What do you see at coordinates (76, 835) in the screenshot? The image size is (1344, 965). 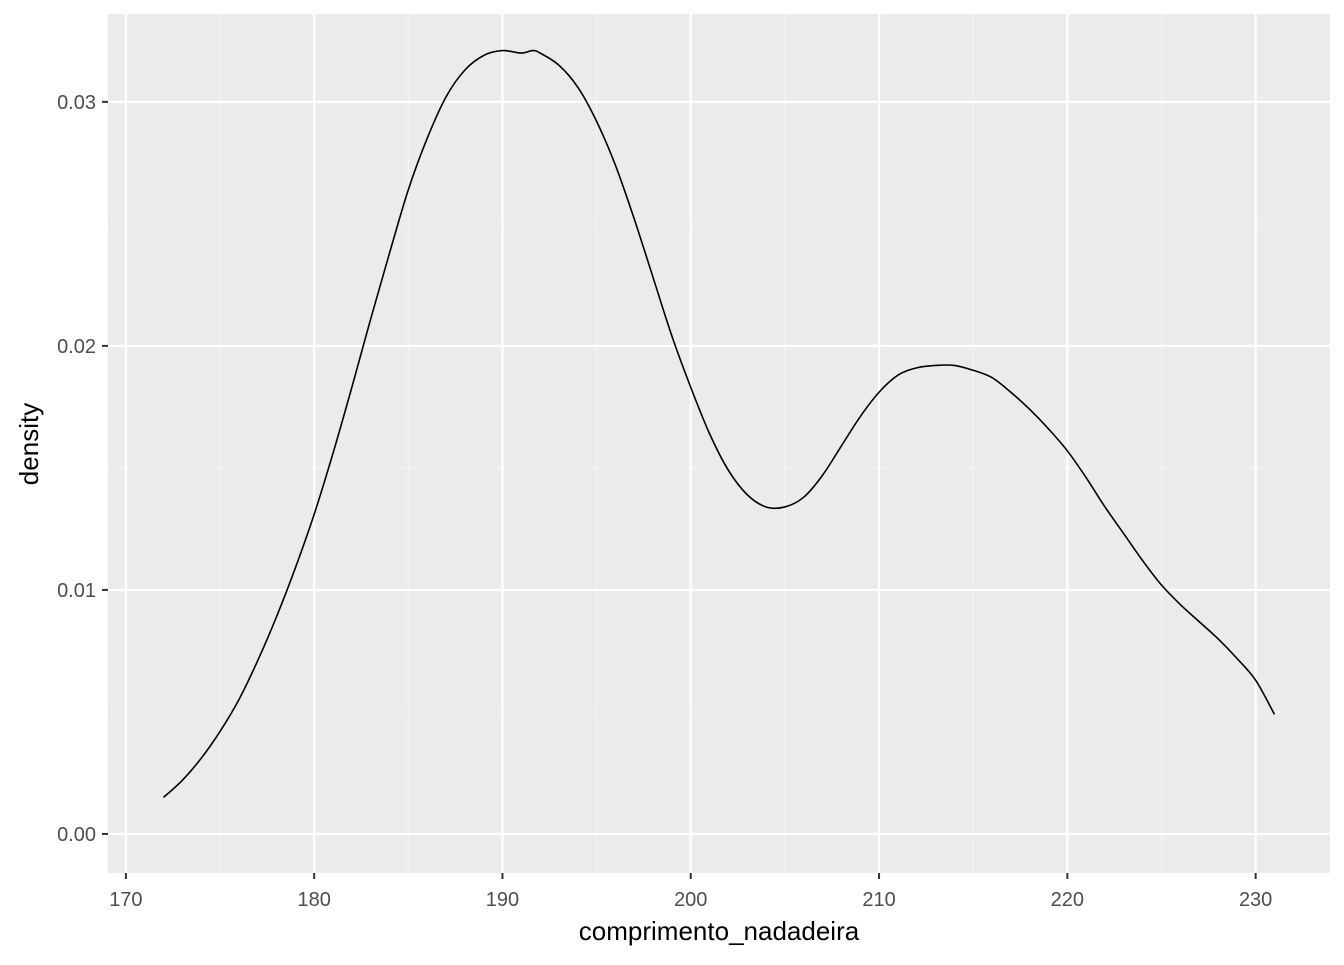 I see `y-tick-label: 0.00` at bounding box center [76, 835].